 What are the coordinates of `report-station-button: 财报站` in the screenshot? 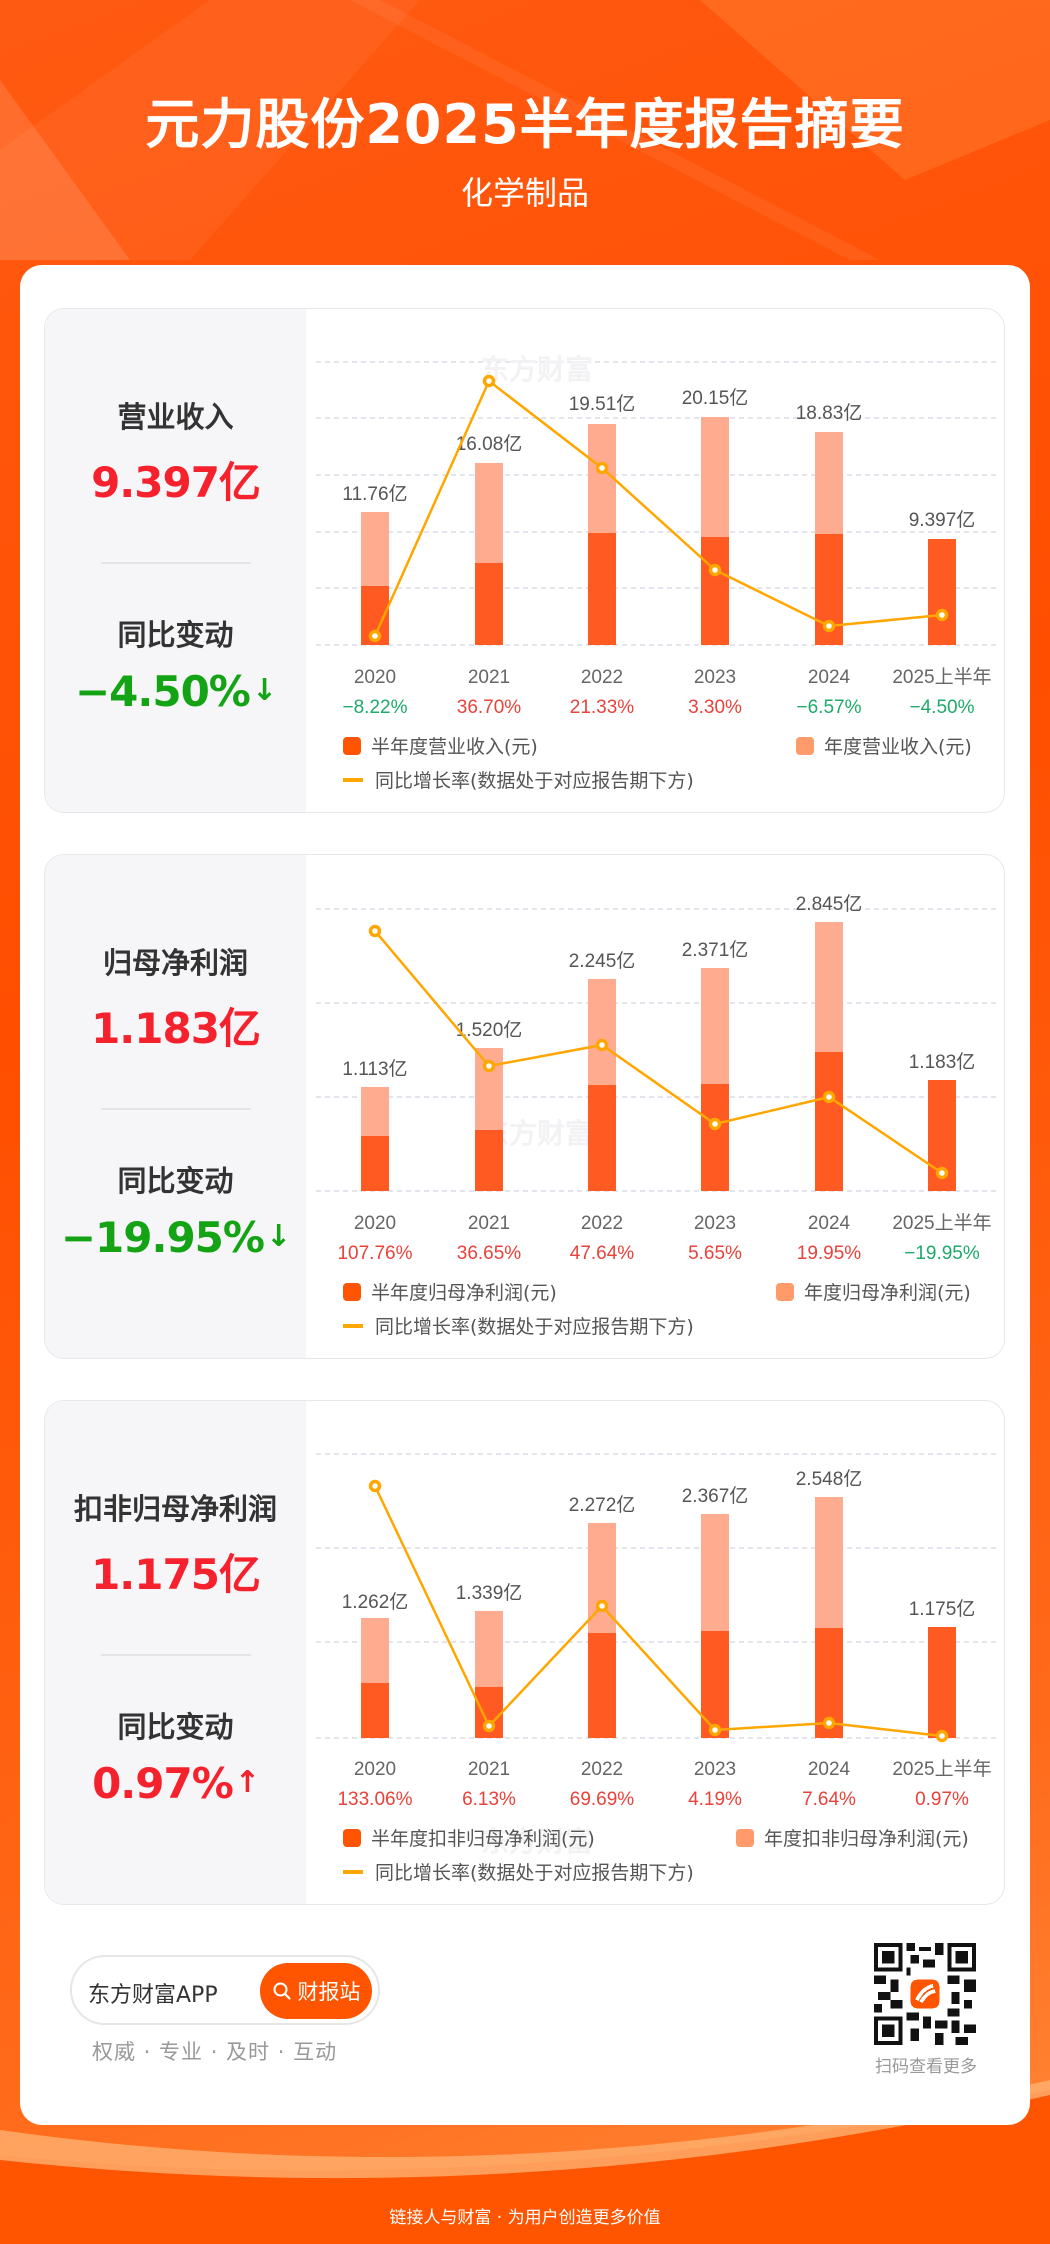 It's located at (316, 1991).